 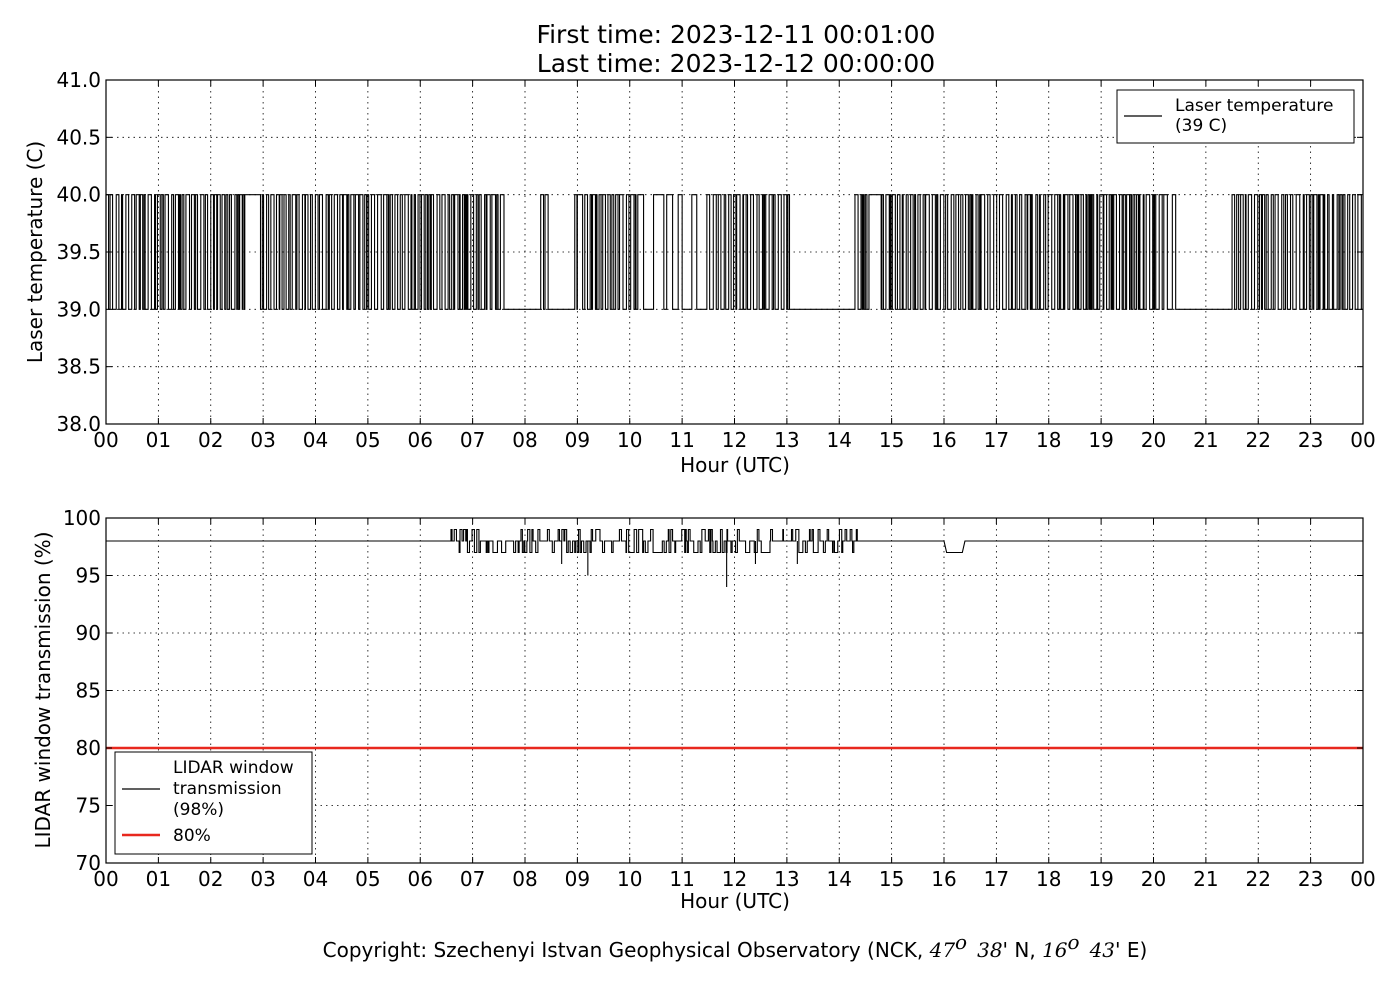 I want to click on x-tick-label: 03, so click(x=262, y=879).